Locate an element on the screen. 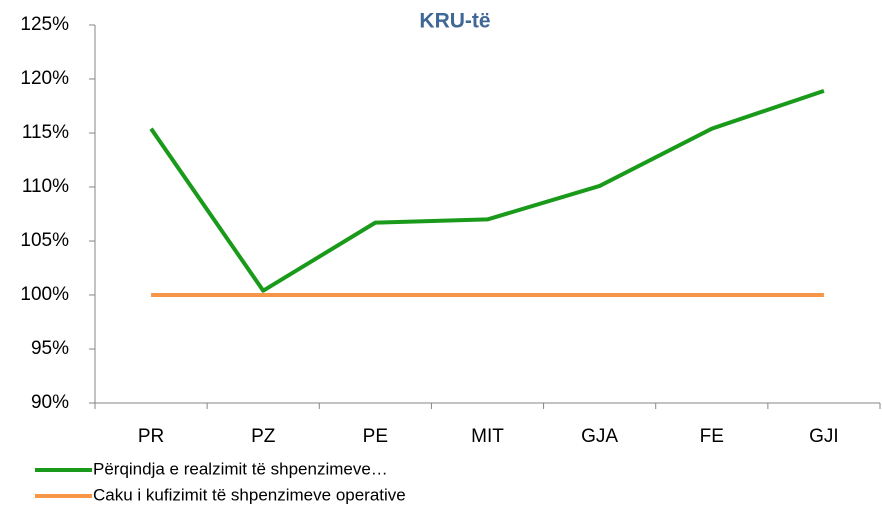 The width and height of the screenshot is (882, 510). x-tick-label: FE is located at coordinates (712, 436).